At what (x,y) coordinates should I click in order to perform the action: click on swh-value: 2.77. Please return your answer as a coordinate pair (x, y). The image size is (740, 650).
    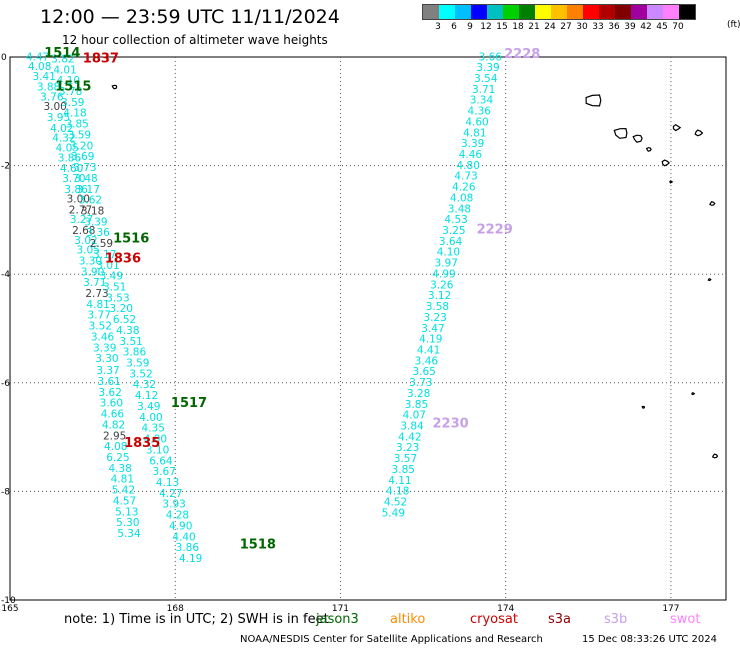
    Looking at the image, I should click on (80, 210).